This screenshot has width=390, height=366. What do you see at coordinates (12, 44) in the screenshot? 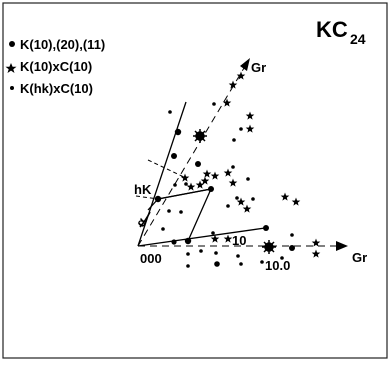
I see `legend-dot-icon` at bounding box center [12, 44].